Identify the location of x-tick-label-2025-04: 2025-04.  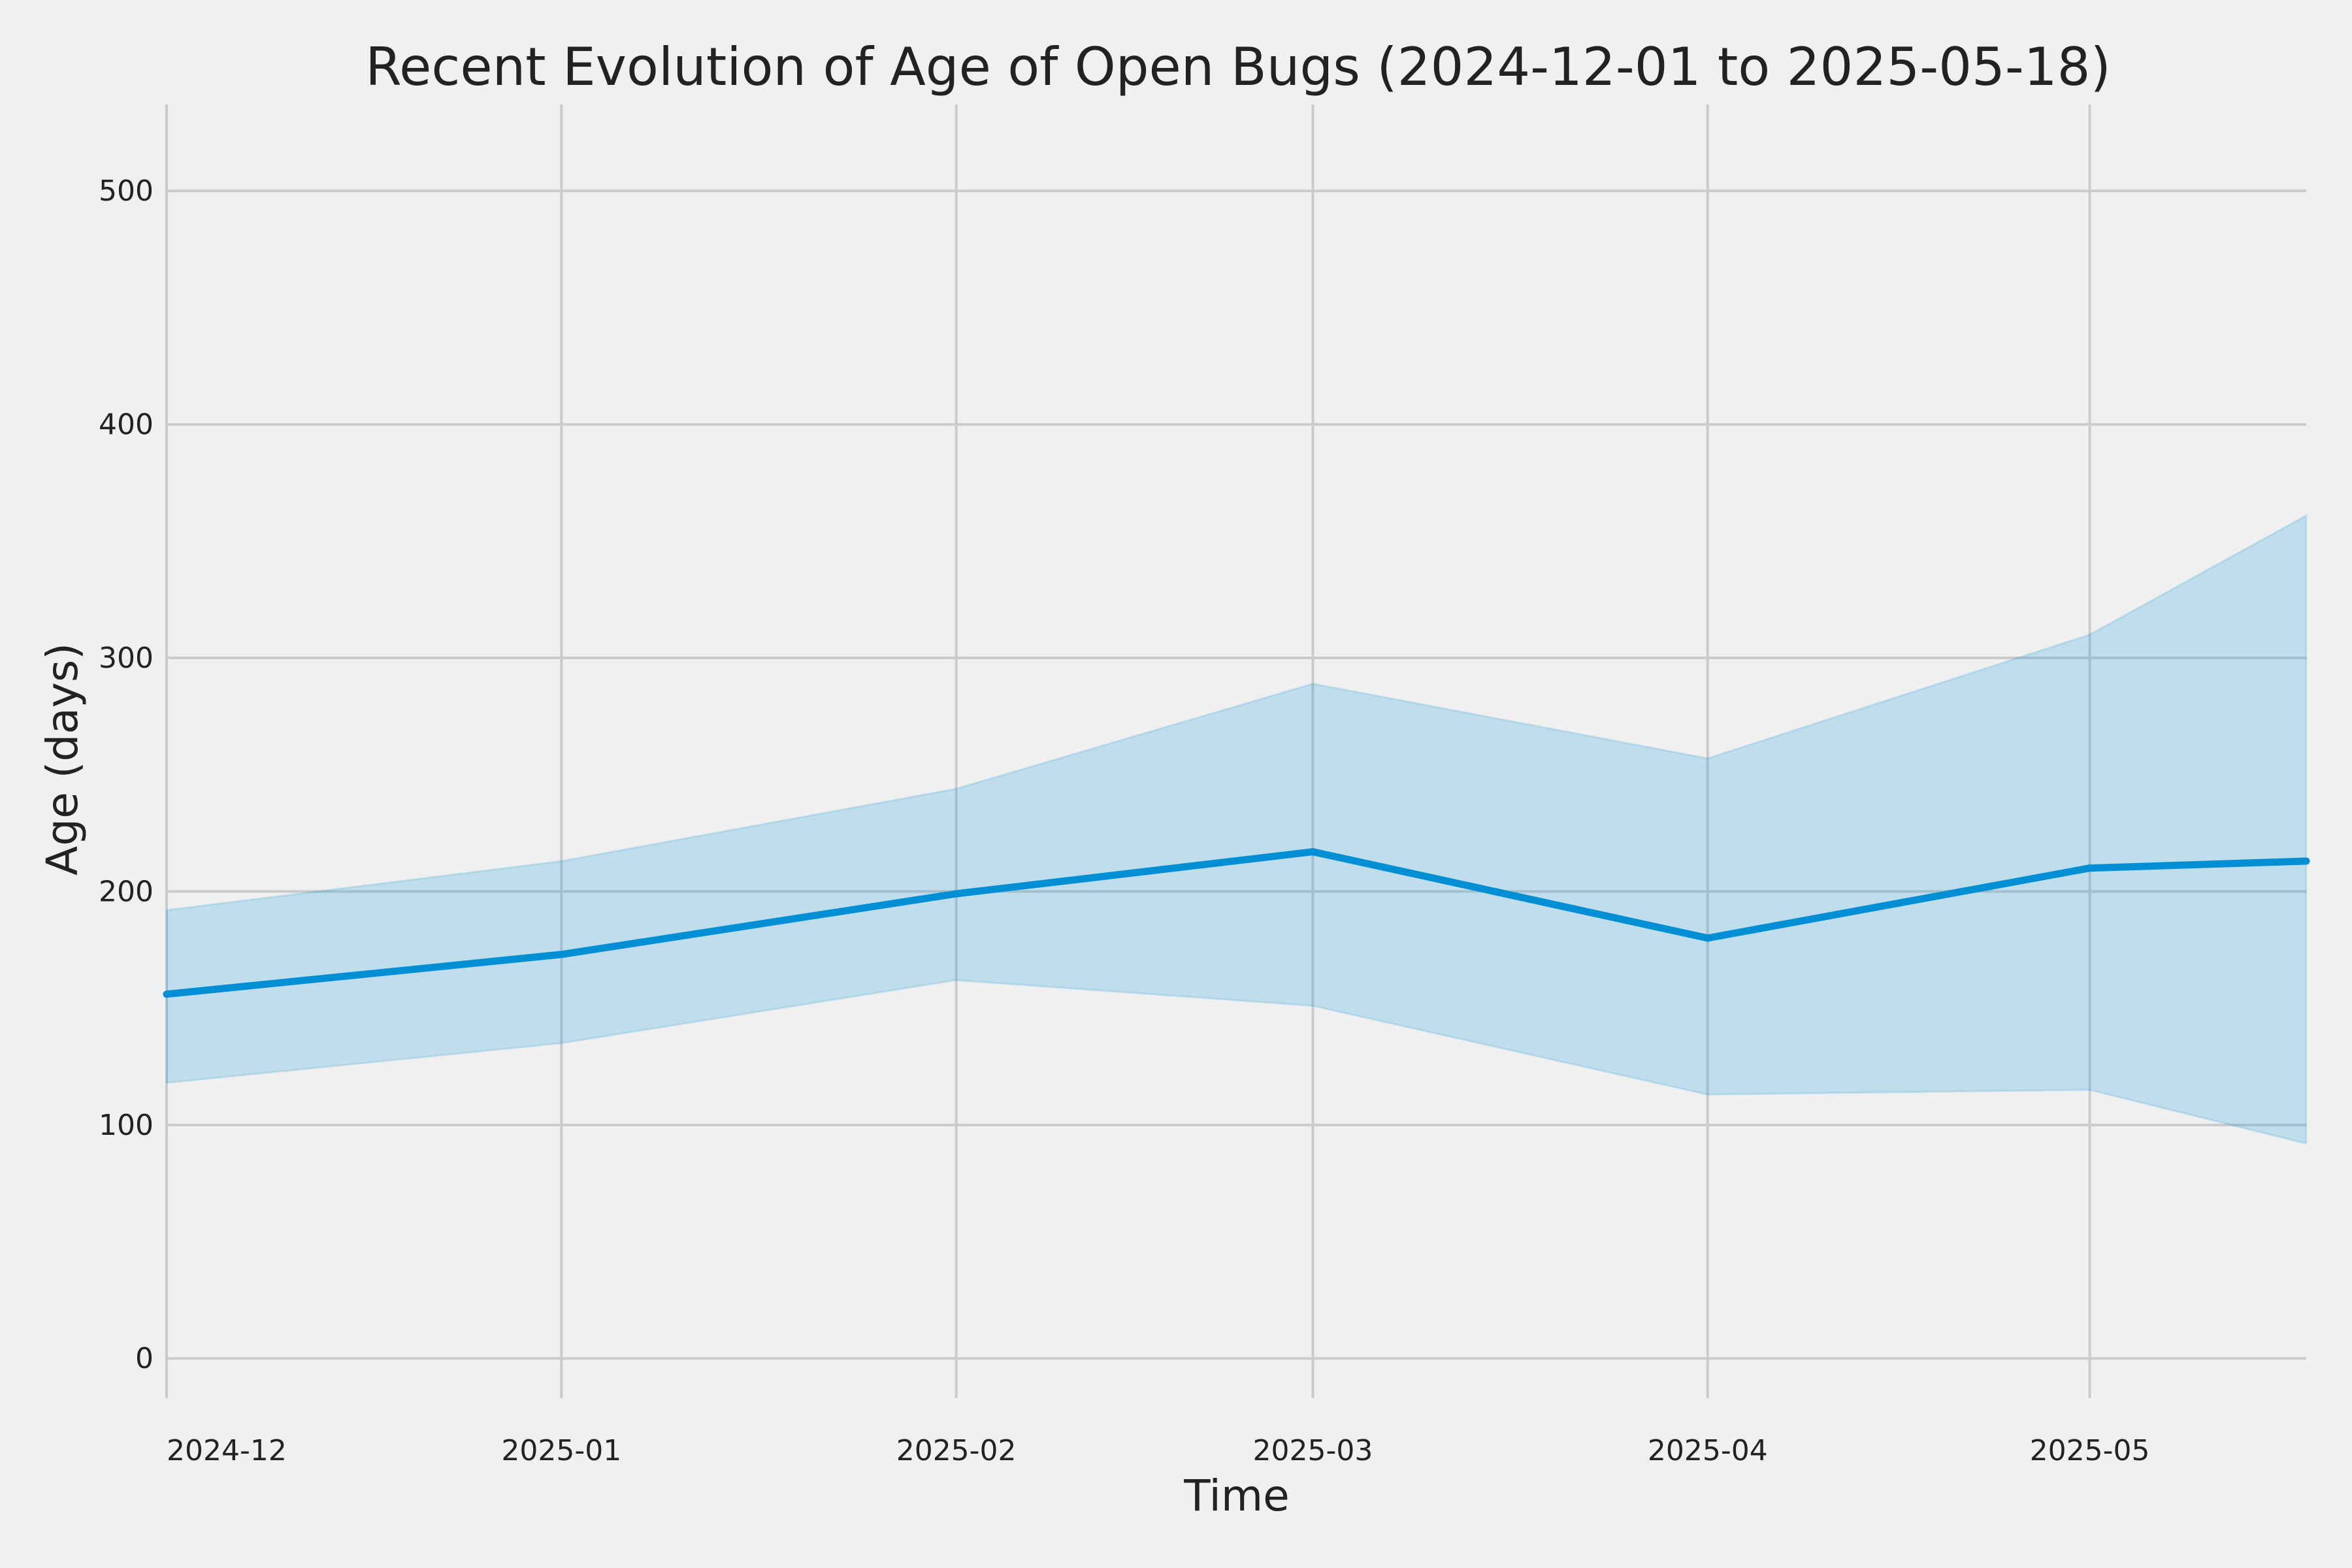
(1708, 1450).